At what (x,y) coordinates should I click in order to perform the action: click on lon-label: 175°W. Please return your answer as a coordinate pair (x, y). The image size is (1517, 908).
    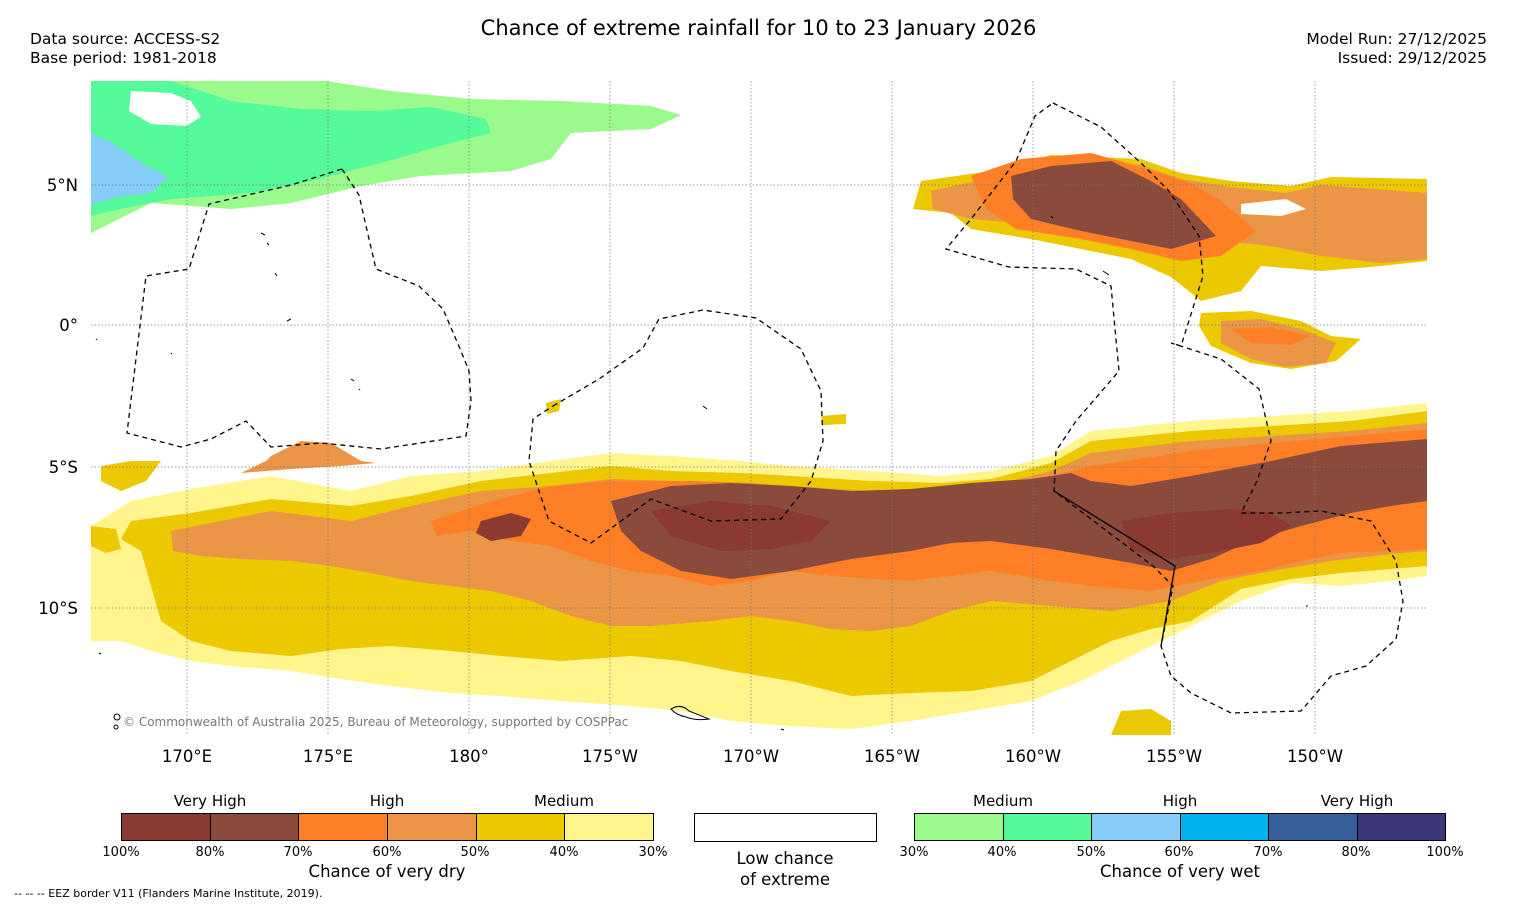
    Looking at the image, I should click on (610, 756).